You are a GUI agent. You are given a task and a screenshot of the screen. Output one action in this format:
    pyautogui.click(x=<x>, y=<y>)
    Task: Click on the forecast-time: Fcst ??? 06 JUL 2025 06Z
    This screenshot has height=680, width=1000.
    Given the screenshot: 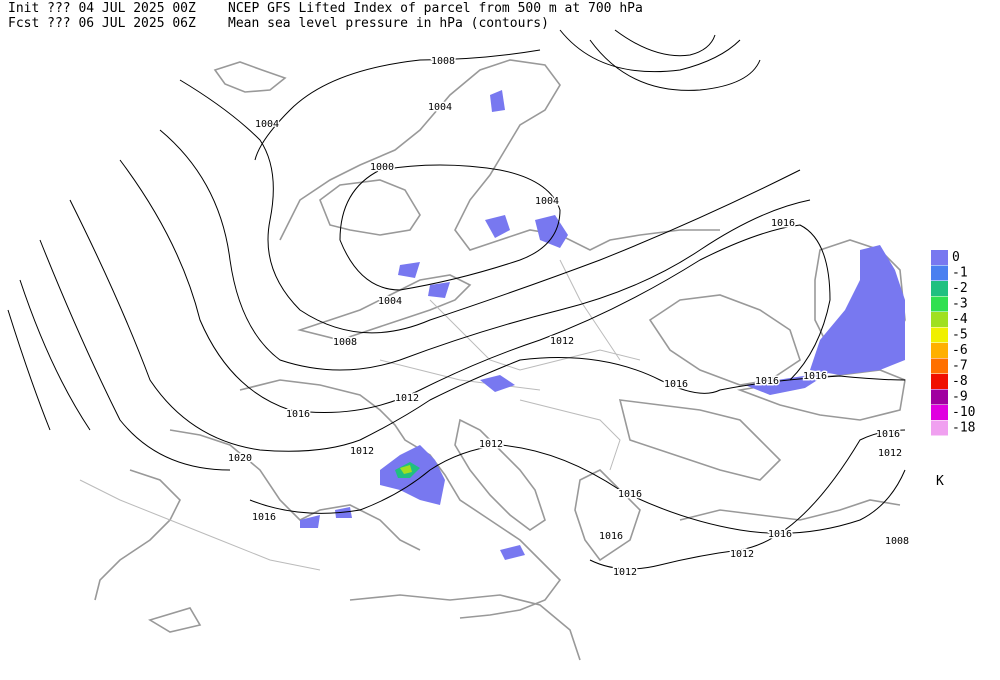 What is the action you would take?
    pyautogui.click(x=102, y=23)
    